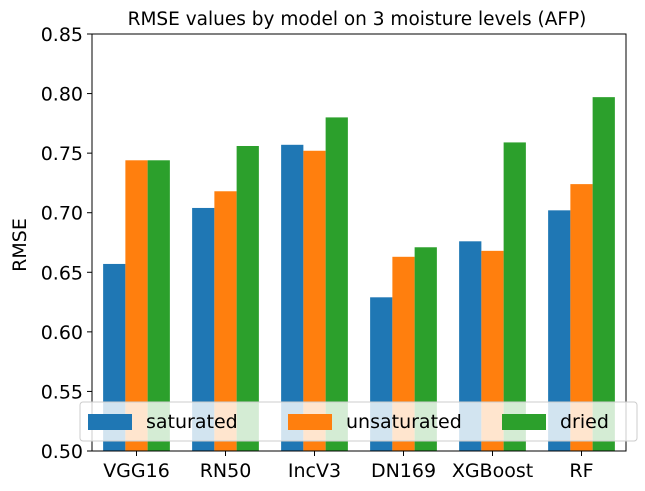  I want to click on y-tick-label: 0.55, so click(62, 392).